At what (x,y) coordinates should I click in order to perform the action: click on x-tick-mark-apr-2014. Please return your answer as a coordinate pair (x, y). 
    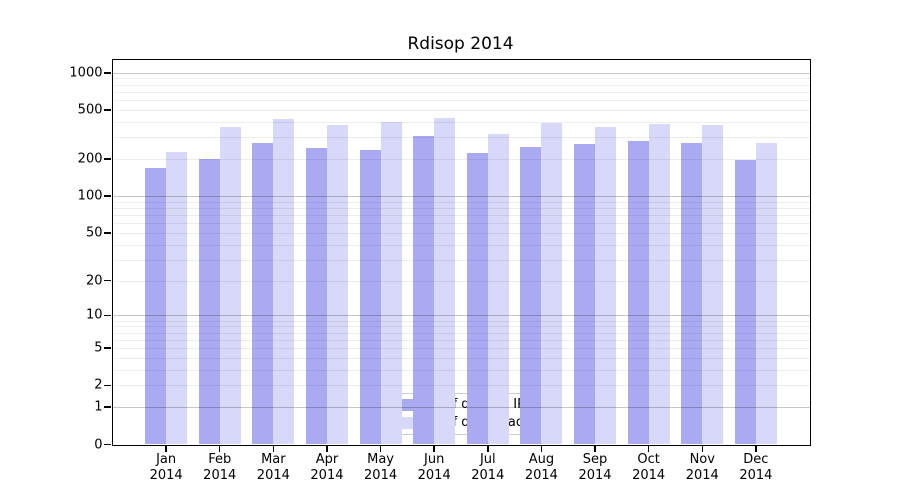
    Looking at the image, I should click on (327, 449).